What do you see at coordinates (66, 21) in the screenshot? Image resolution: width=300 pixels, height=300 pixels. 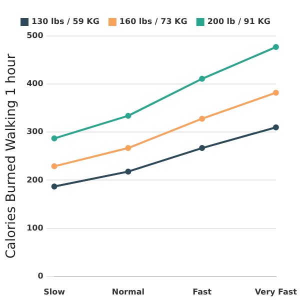 I see `legend-label: 130 lbs / 59 KG` at bounding box center [66, 21].